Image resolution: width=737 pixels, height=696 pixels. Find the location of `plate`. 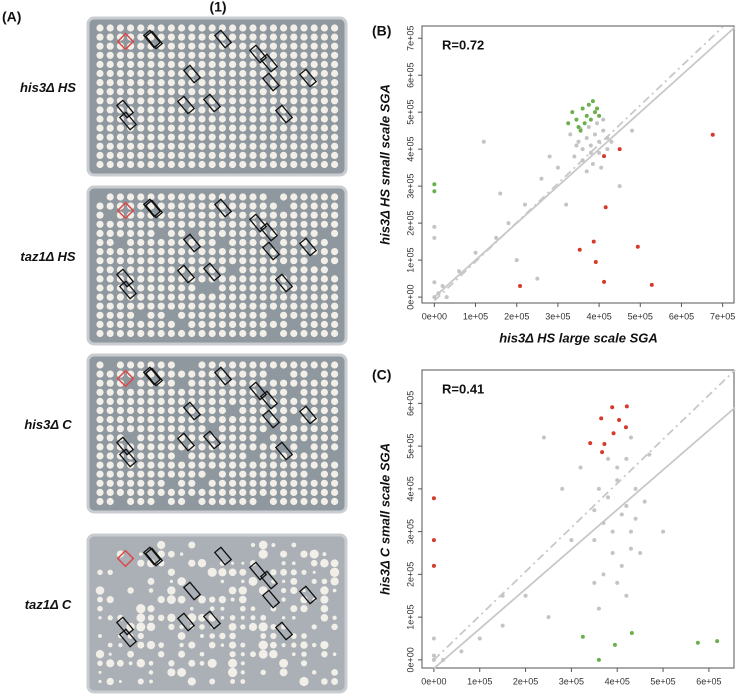

plate is located at coordinates (217, 613).